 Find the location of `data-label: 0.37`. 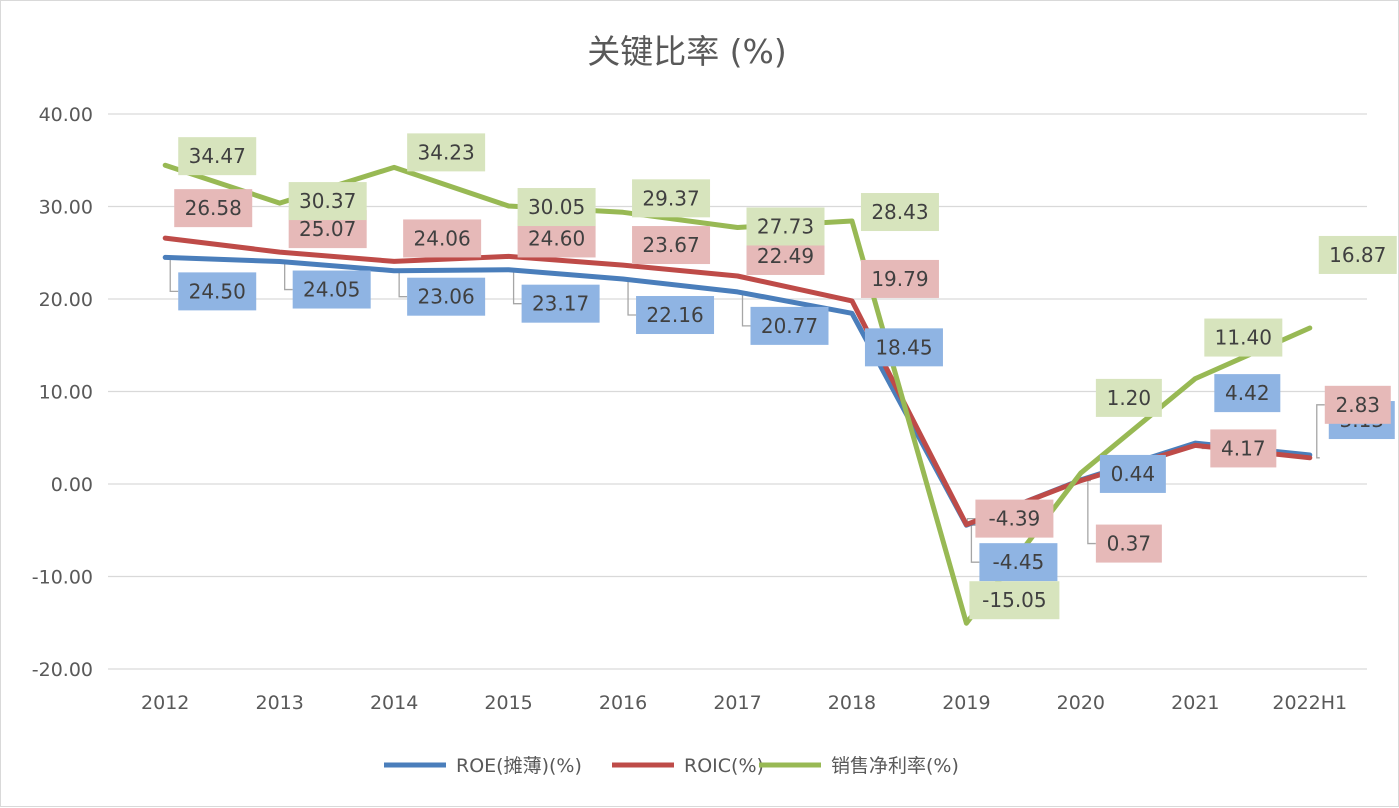

data-label: 0.37 is located at coordinates (1129, 544).